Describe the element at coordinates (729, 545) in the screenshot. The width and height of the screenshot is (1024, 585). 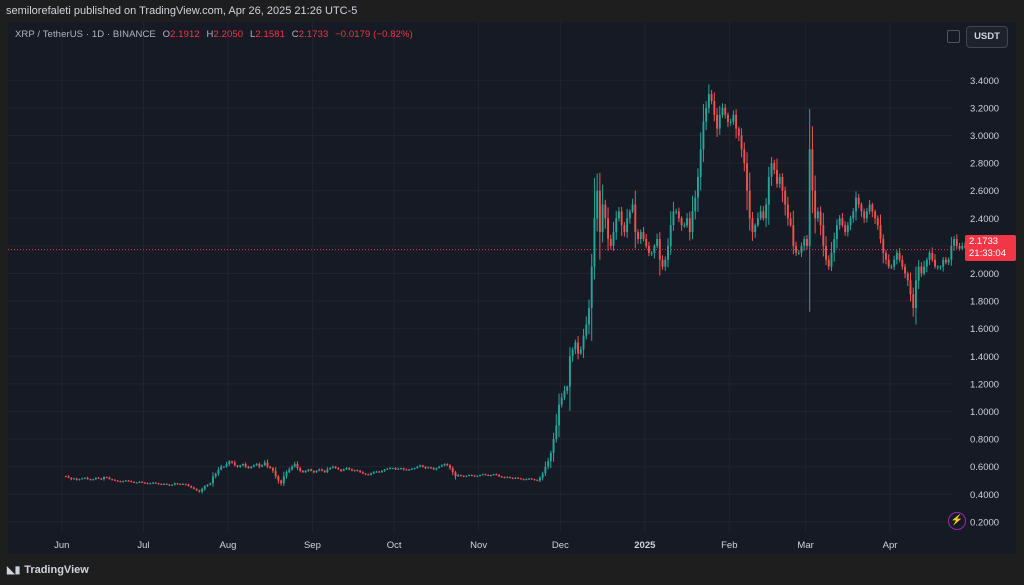
I see `x-tick-label: Feb` at that location.